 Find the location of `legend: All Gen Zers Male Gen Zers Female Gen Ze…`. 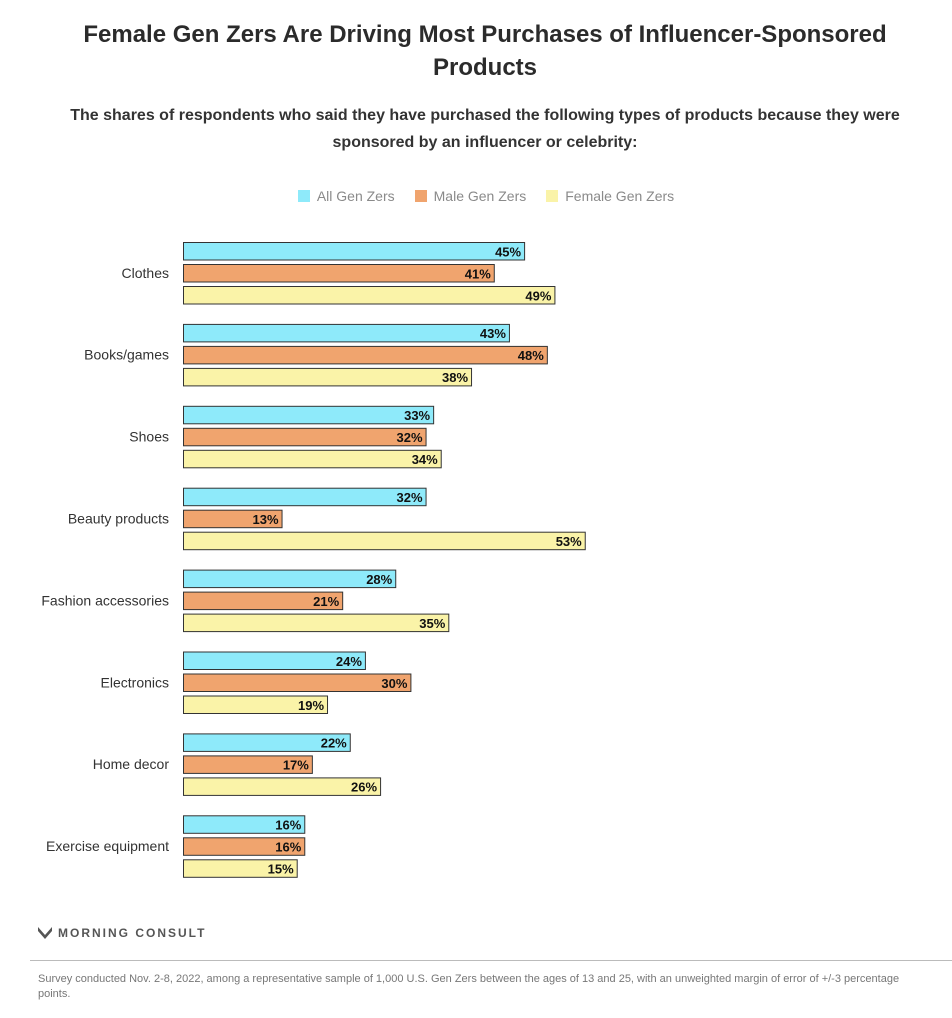

legend: All Gen Zers Male Gen Zers Female Gen Ze… is located at coordinates (476, 196).